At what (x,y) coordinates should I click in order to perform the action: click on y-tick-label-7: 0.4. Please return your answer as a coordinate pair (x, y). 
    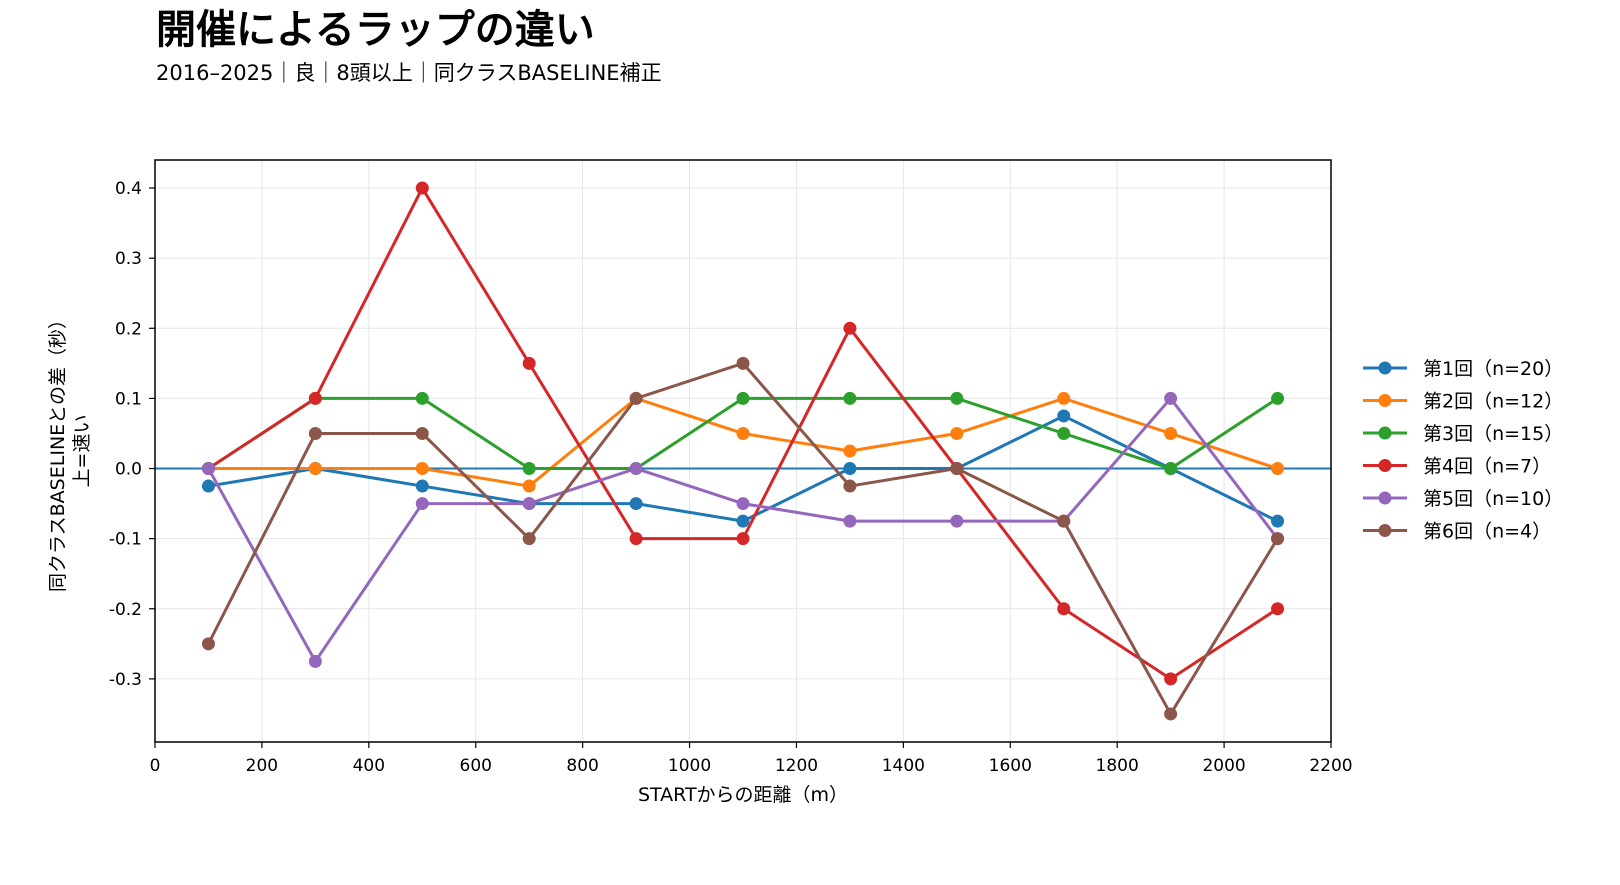
    Looking at the image, I should click on (128, 189).